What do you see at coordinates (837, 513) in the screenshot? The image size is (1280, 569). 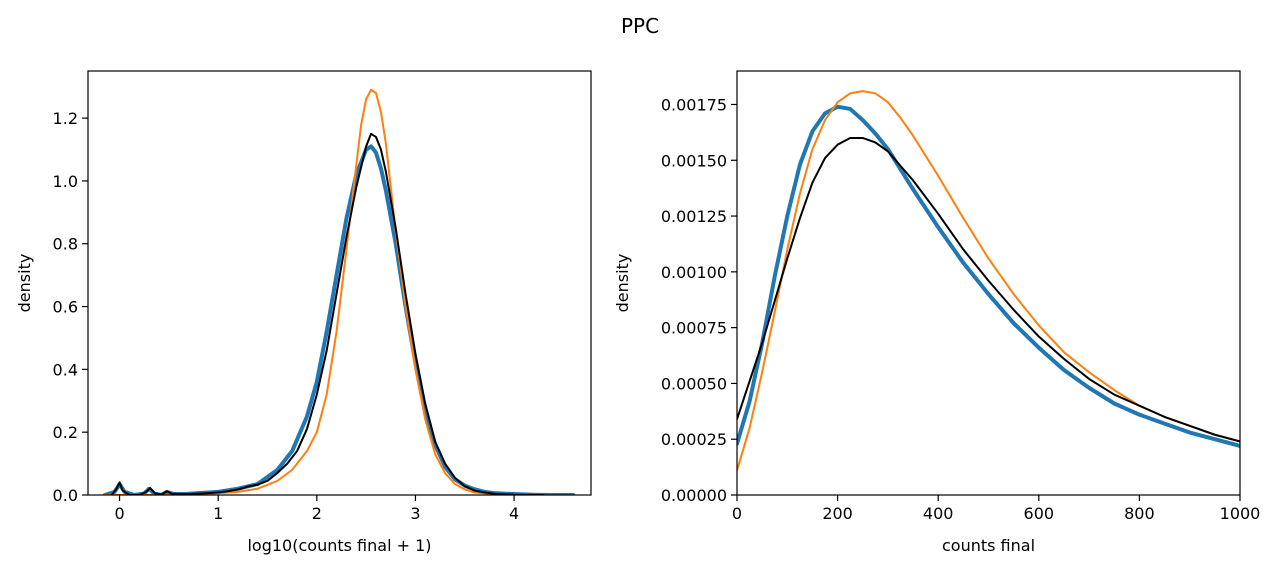 I see `x-tick-label: 200` at bounding box center [837, 513].